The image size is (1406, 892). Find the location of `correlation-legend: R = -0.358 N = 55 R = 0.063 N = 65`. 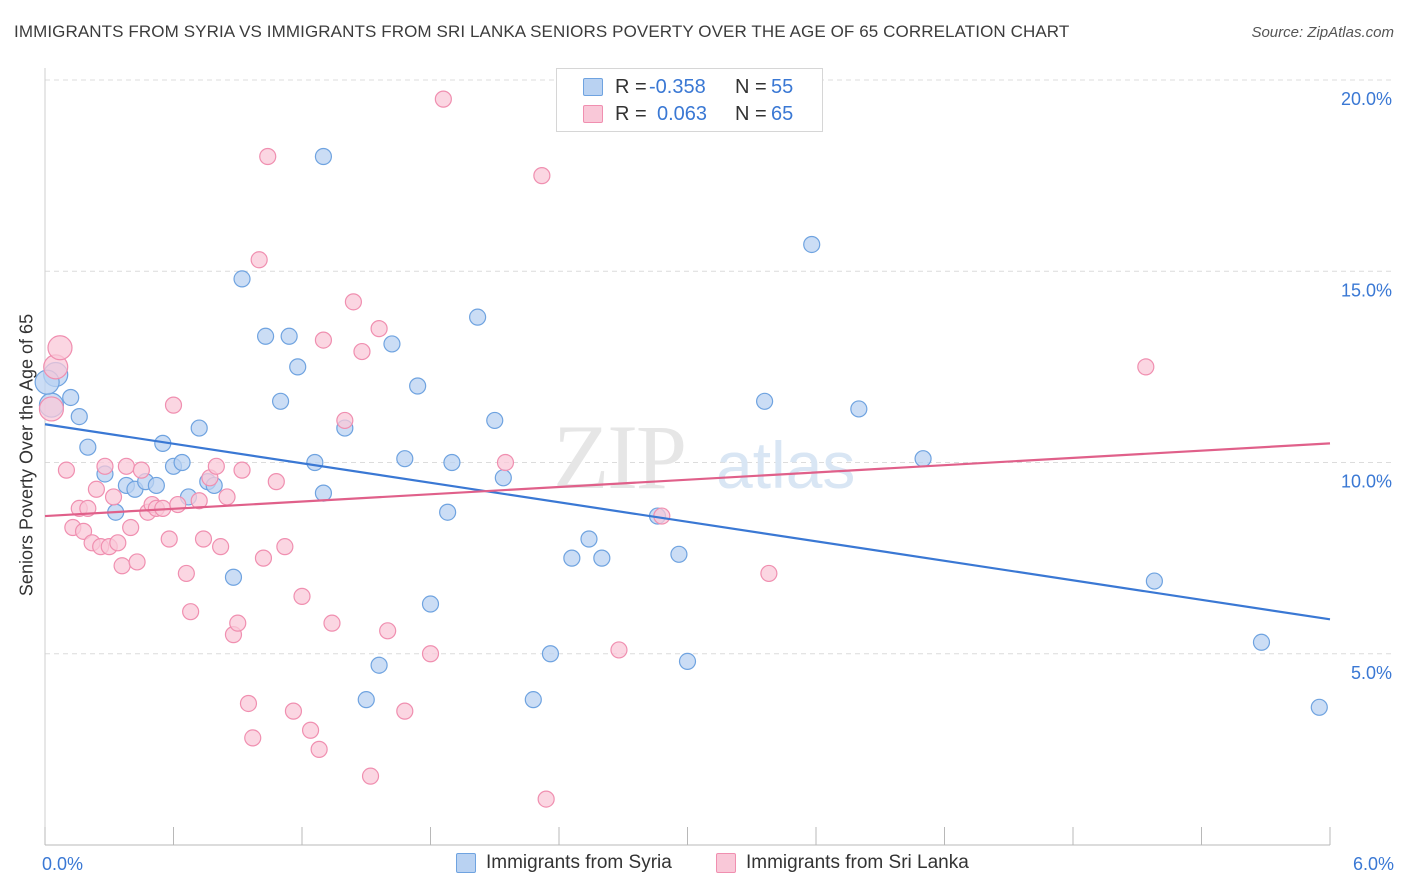

correlation-legend: R = -0.358 N = 55 R = 0.063 N = 65 is located at coordinates (689, 100).